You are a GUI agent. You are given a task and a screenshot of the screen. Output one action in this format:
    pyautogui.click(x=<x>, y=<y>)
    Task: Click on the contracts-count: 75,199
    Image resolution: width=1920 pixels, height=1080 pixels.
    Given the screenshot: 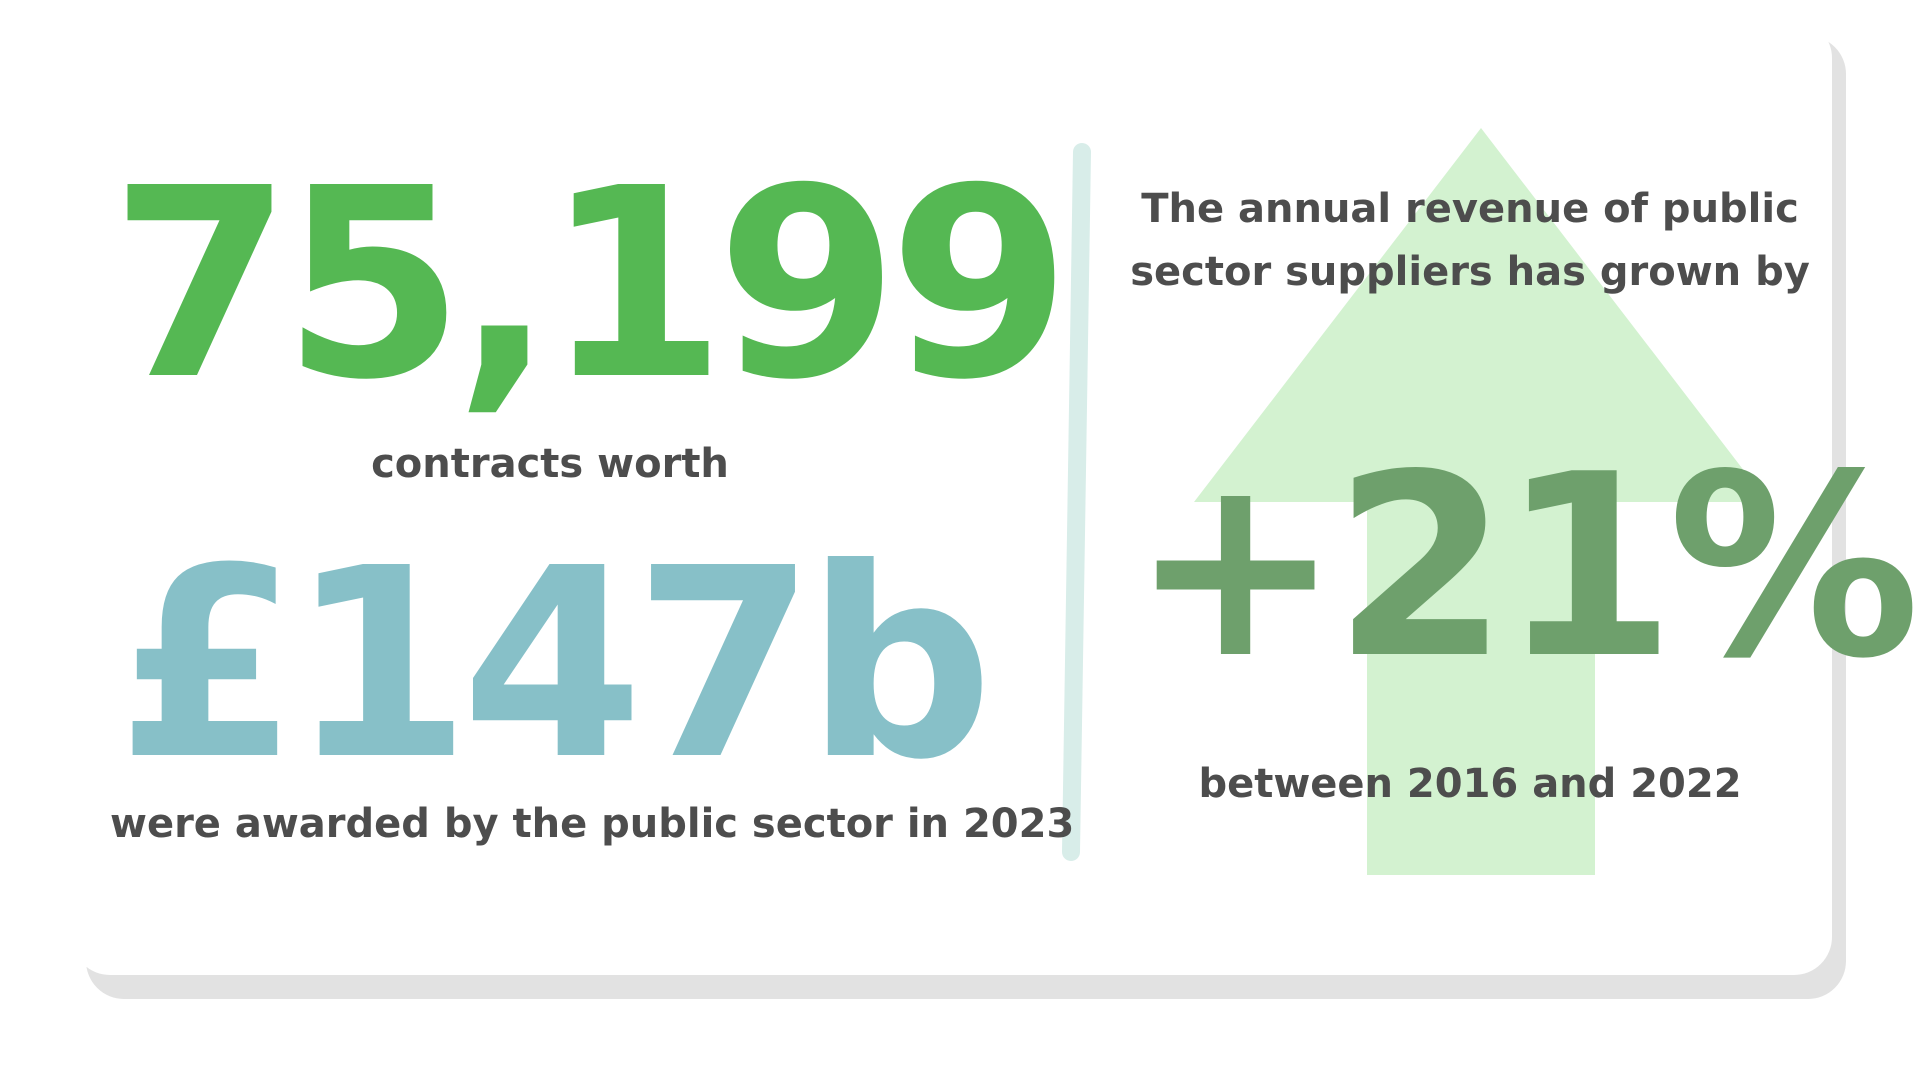 What is the action you would take?
    pyautogui.click(x=590, y=284)
    